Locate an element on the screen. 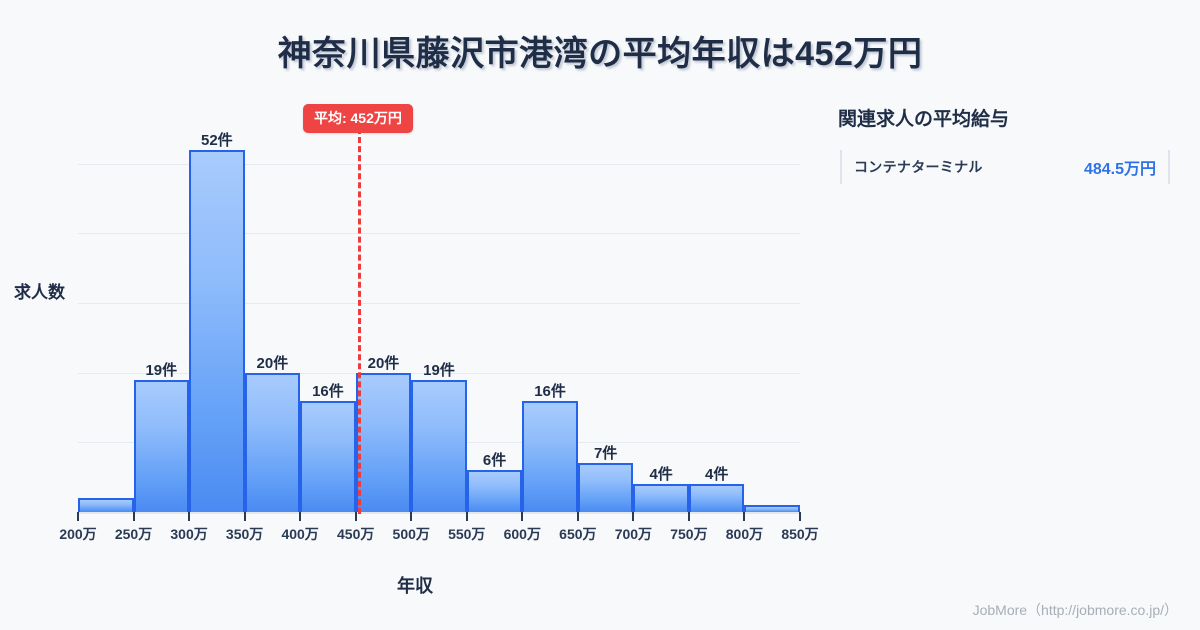  side-panel-heading: 関連求人の平均給与 is located at coordinates (924, 119).